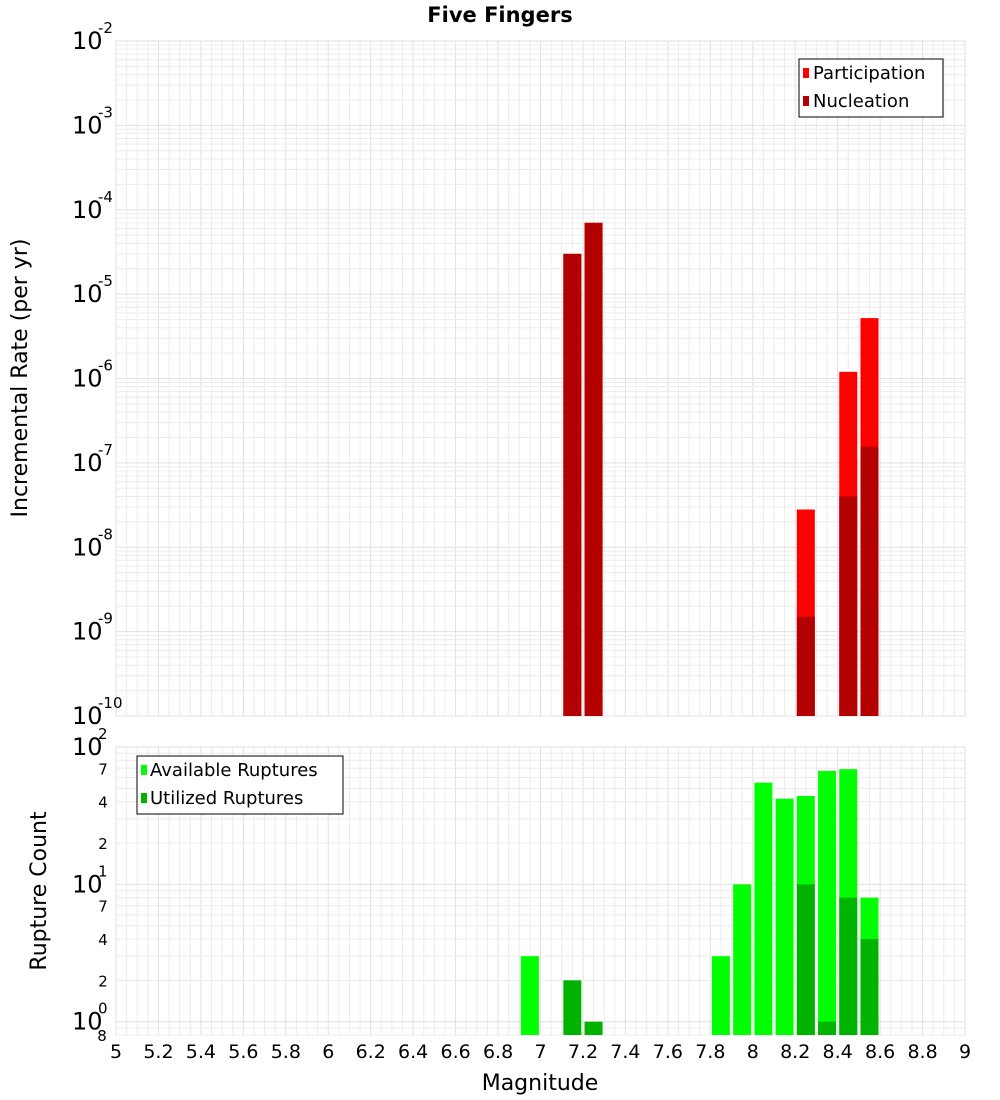 This screenshot has width=1000, height=1100. I want to click on legend-label-utilized: Utilized Ruptures, so click(226, 798).